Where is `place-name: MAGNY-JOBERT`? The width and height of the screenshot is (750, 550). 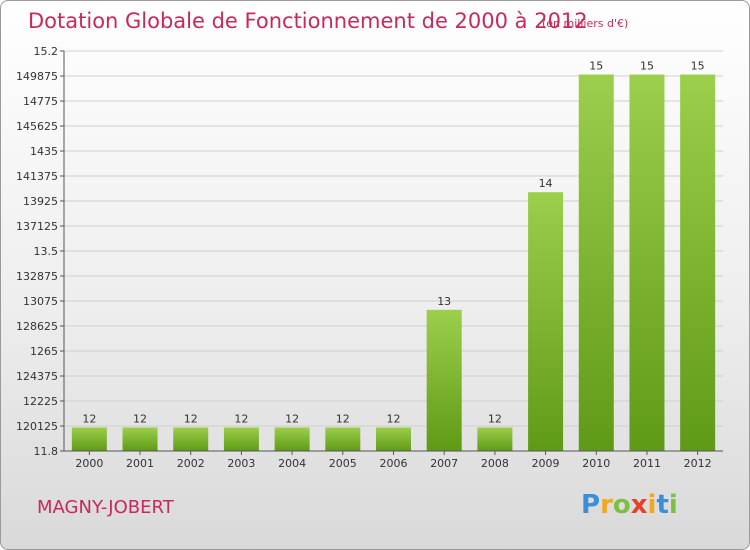 place-name: MAGNY-JOBERT is located at coordinates (105, 507).